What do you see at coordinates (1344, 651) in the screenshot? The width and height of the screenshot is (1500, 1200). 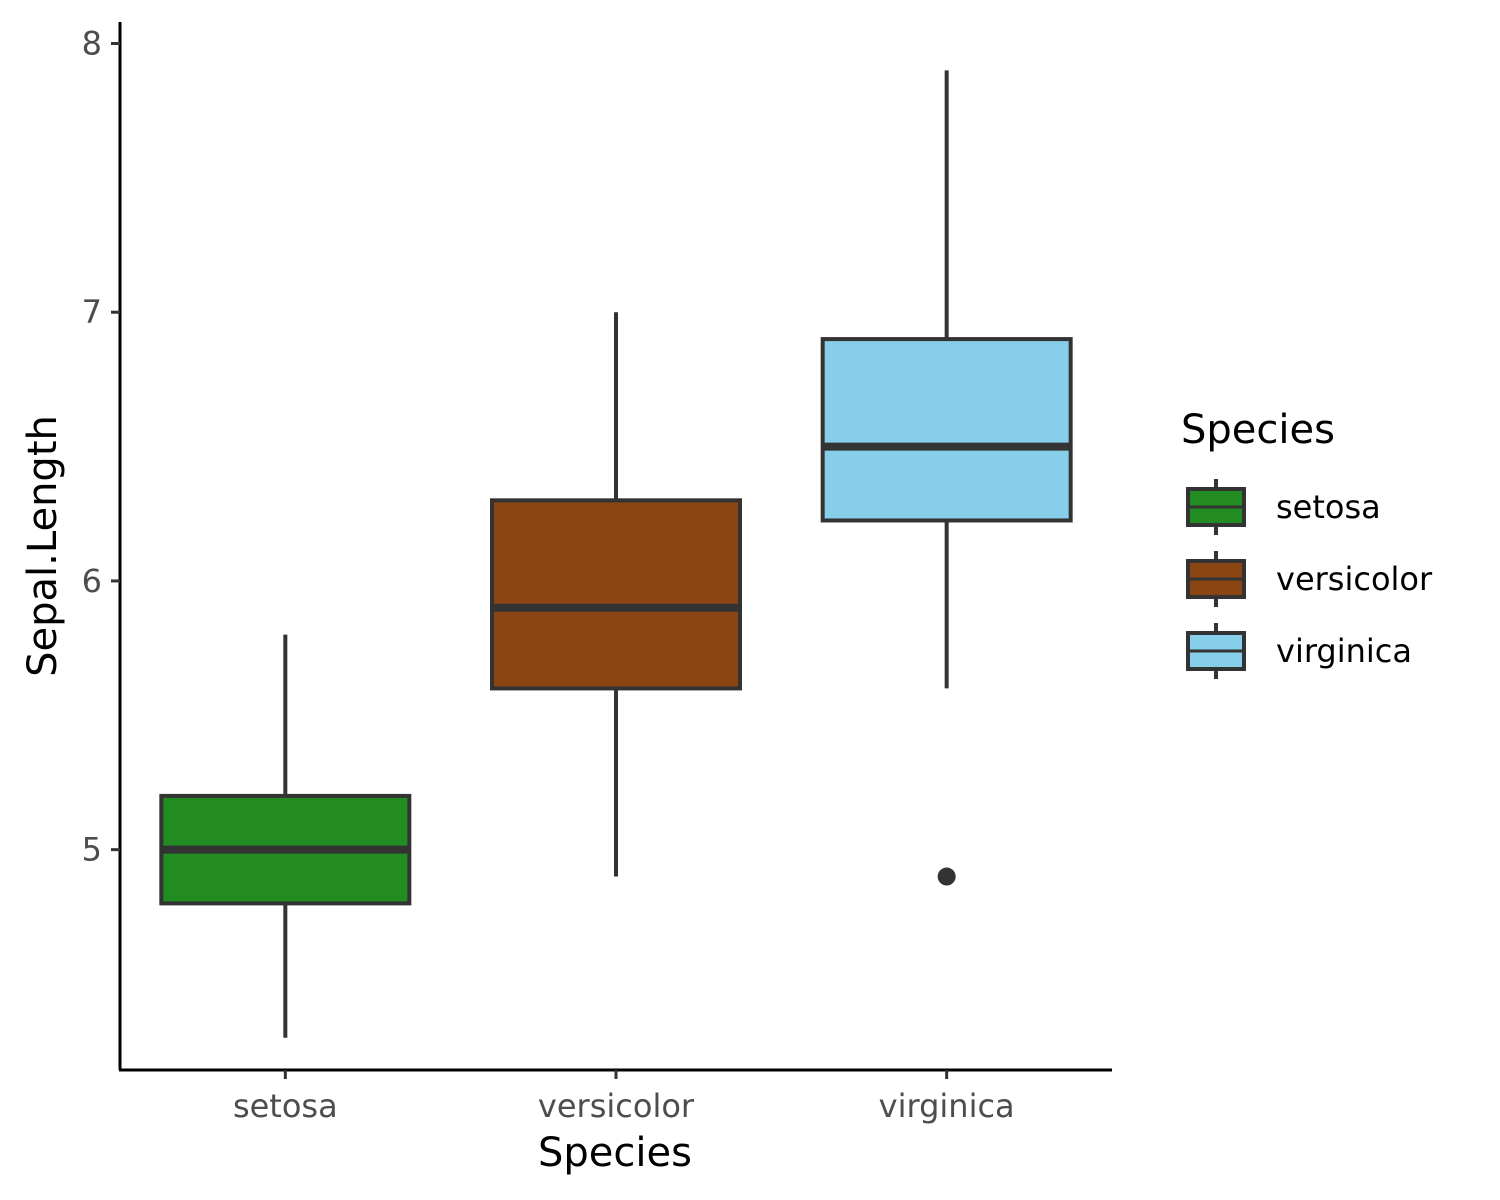 I see `legend-label: virginica` at bounding box center [1344, 651].